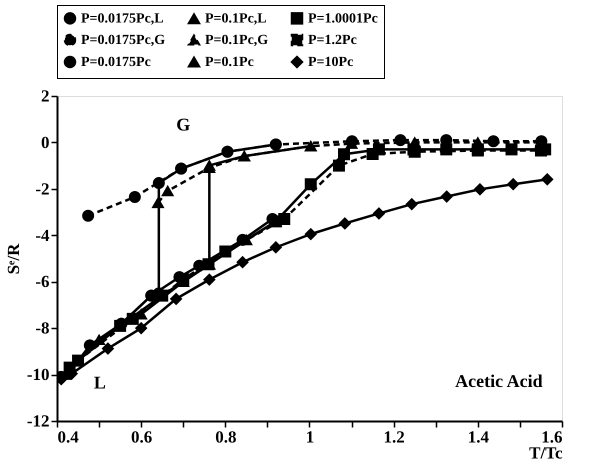 The image size is (616, 476). I want to click on y-axis-title: Sᵉ/R, so click(13, 258).